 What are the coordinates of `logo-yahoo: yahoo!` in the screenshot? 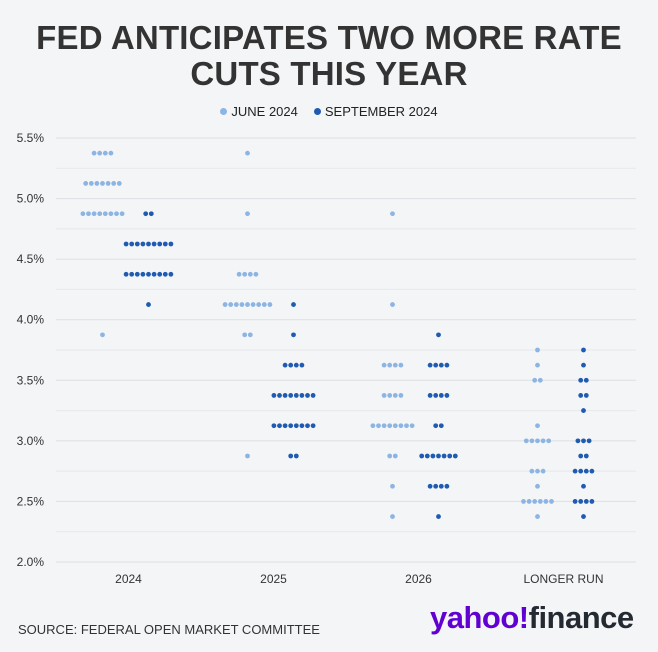 It's located at (479, 617).